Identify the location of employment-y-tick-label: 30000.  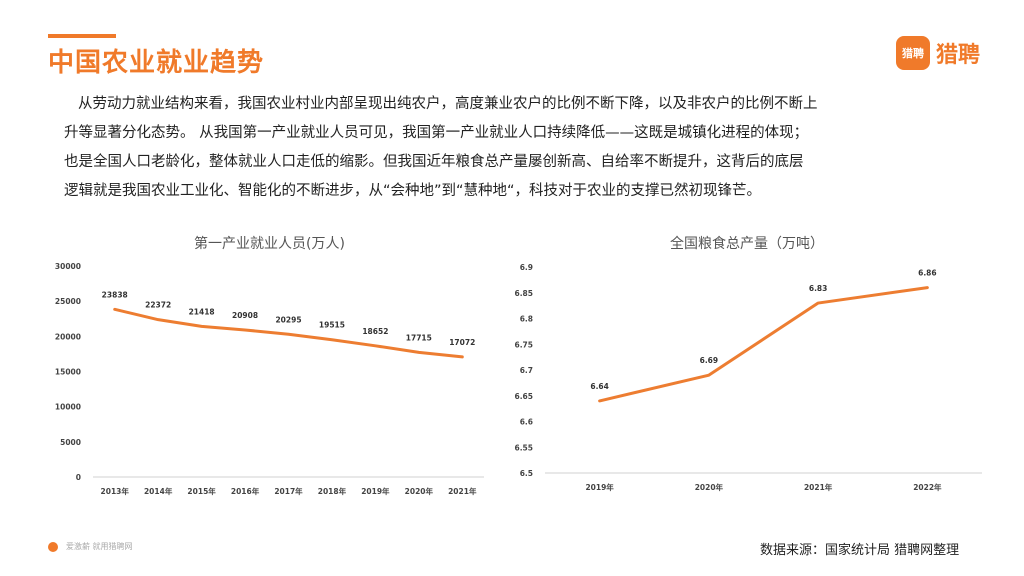
(68, 266).